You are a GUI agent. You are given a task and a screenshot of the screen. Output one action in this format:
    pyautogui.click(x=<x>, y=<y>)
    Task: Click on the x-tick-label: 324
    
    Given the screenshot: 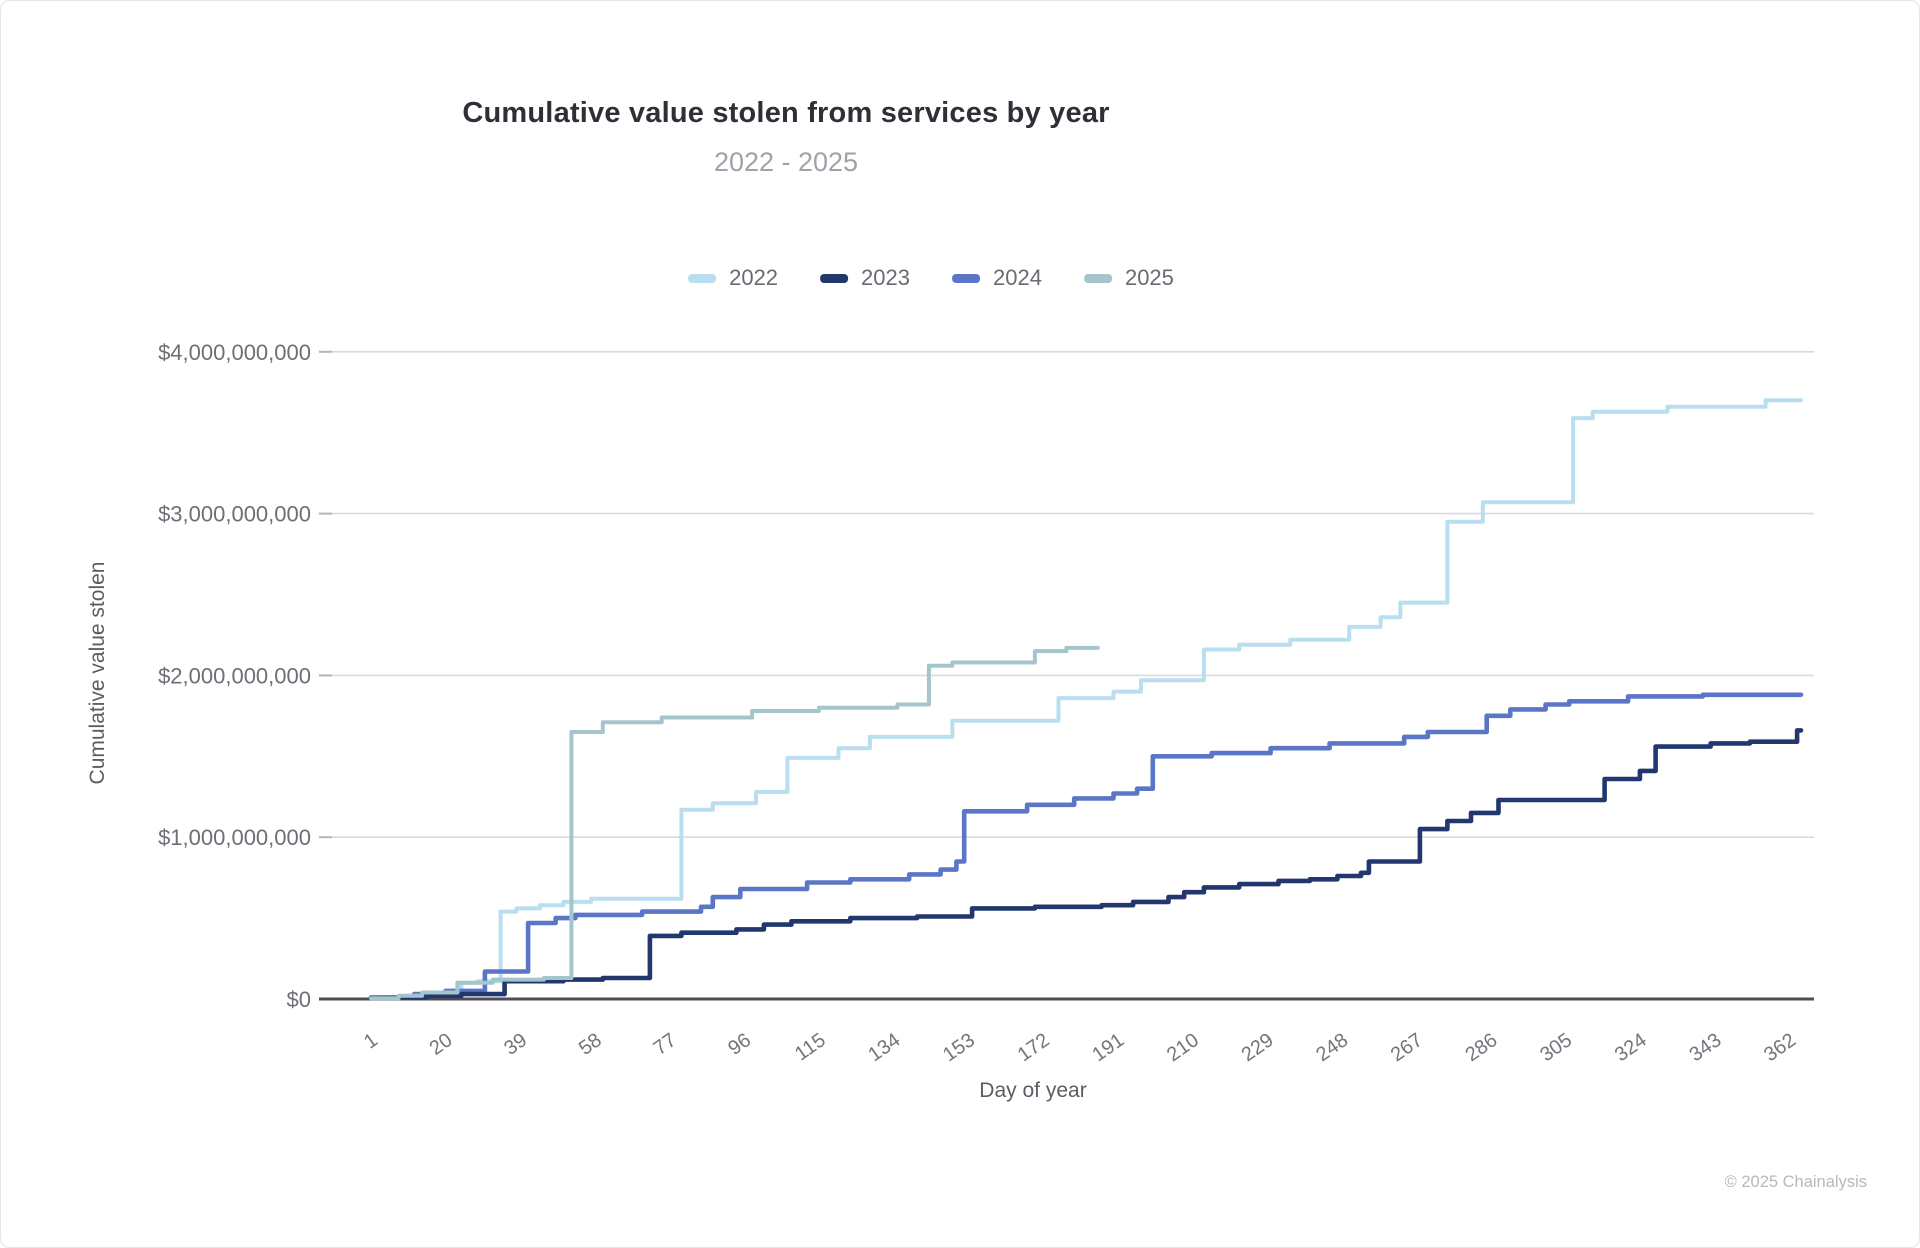 What is the action you would take?
    pyautogui.click(x=1631, y=1047)
    